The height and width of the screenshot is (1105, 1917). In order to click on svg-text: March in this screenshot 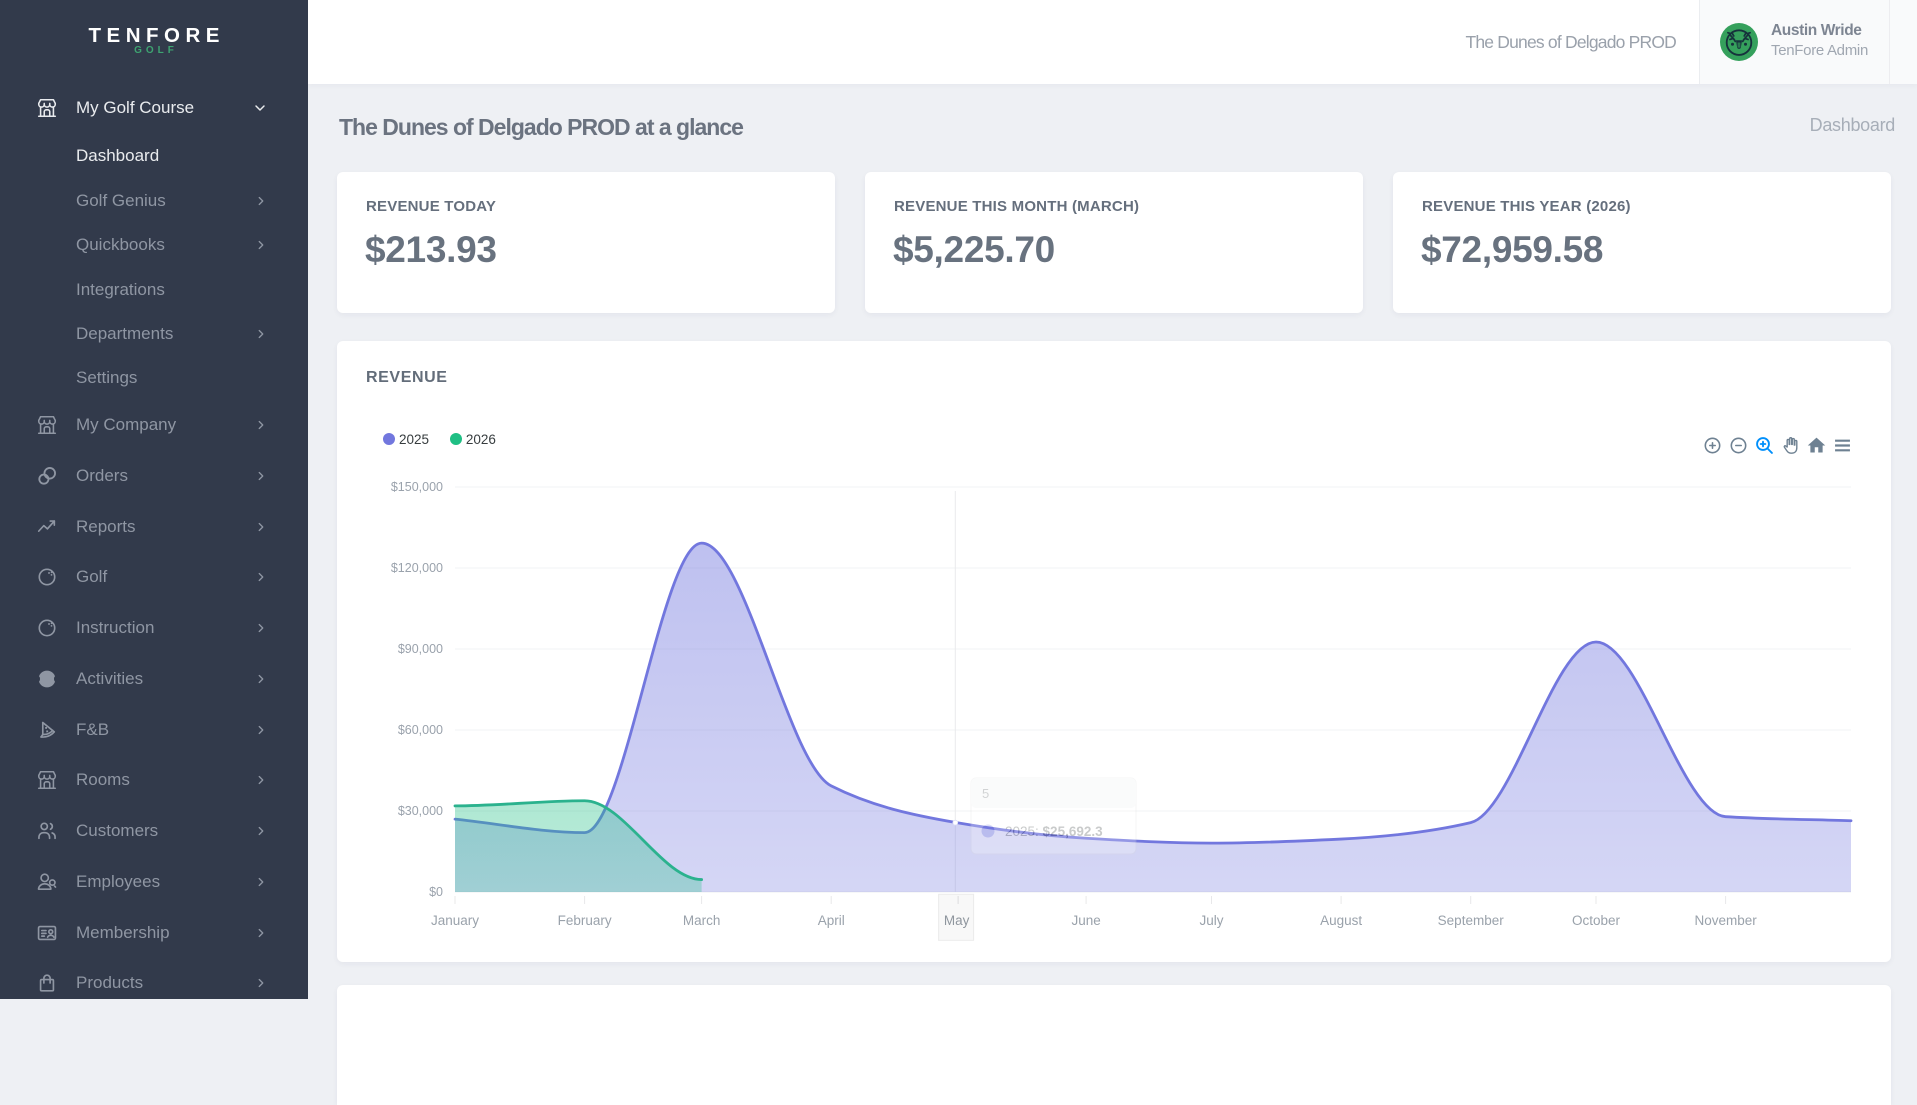, I will do `click(702, 920)`.